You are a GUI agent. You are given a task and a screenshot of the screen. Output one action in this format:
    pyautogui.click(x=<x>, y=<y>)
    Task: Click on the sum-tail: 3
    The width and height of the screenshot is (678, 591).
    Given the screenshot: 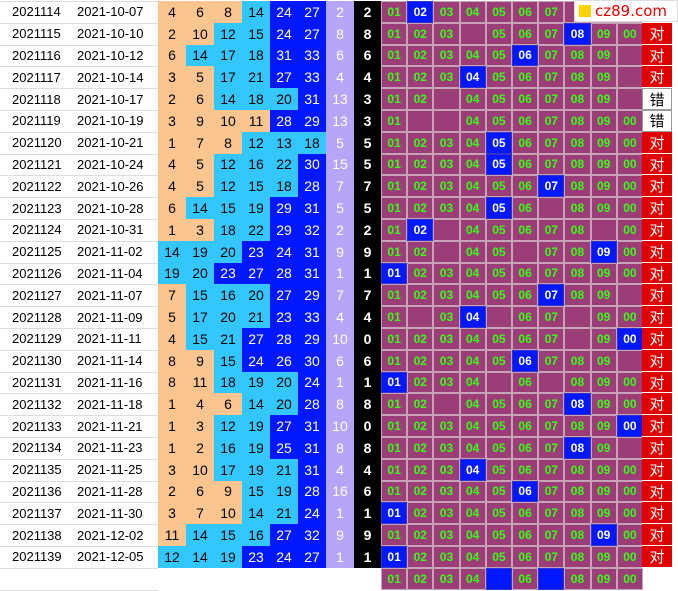 What is the action you would take?
    pyautogui.click(x=367, y=99)
    